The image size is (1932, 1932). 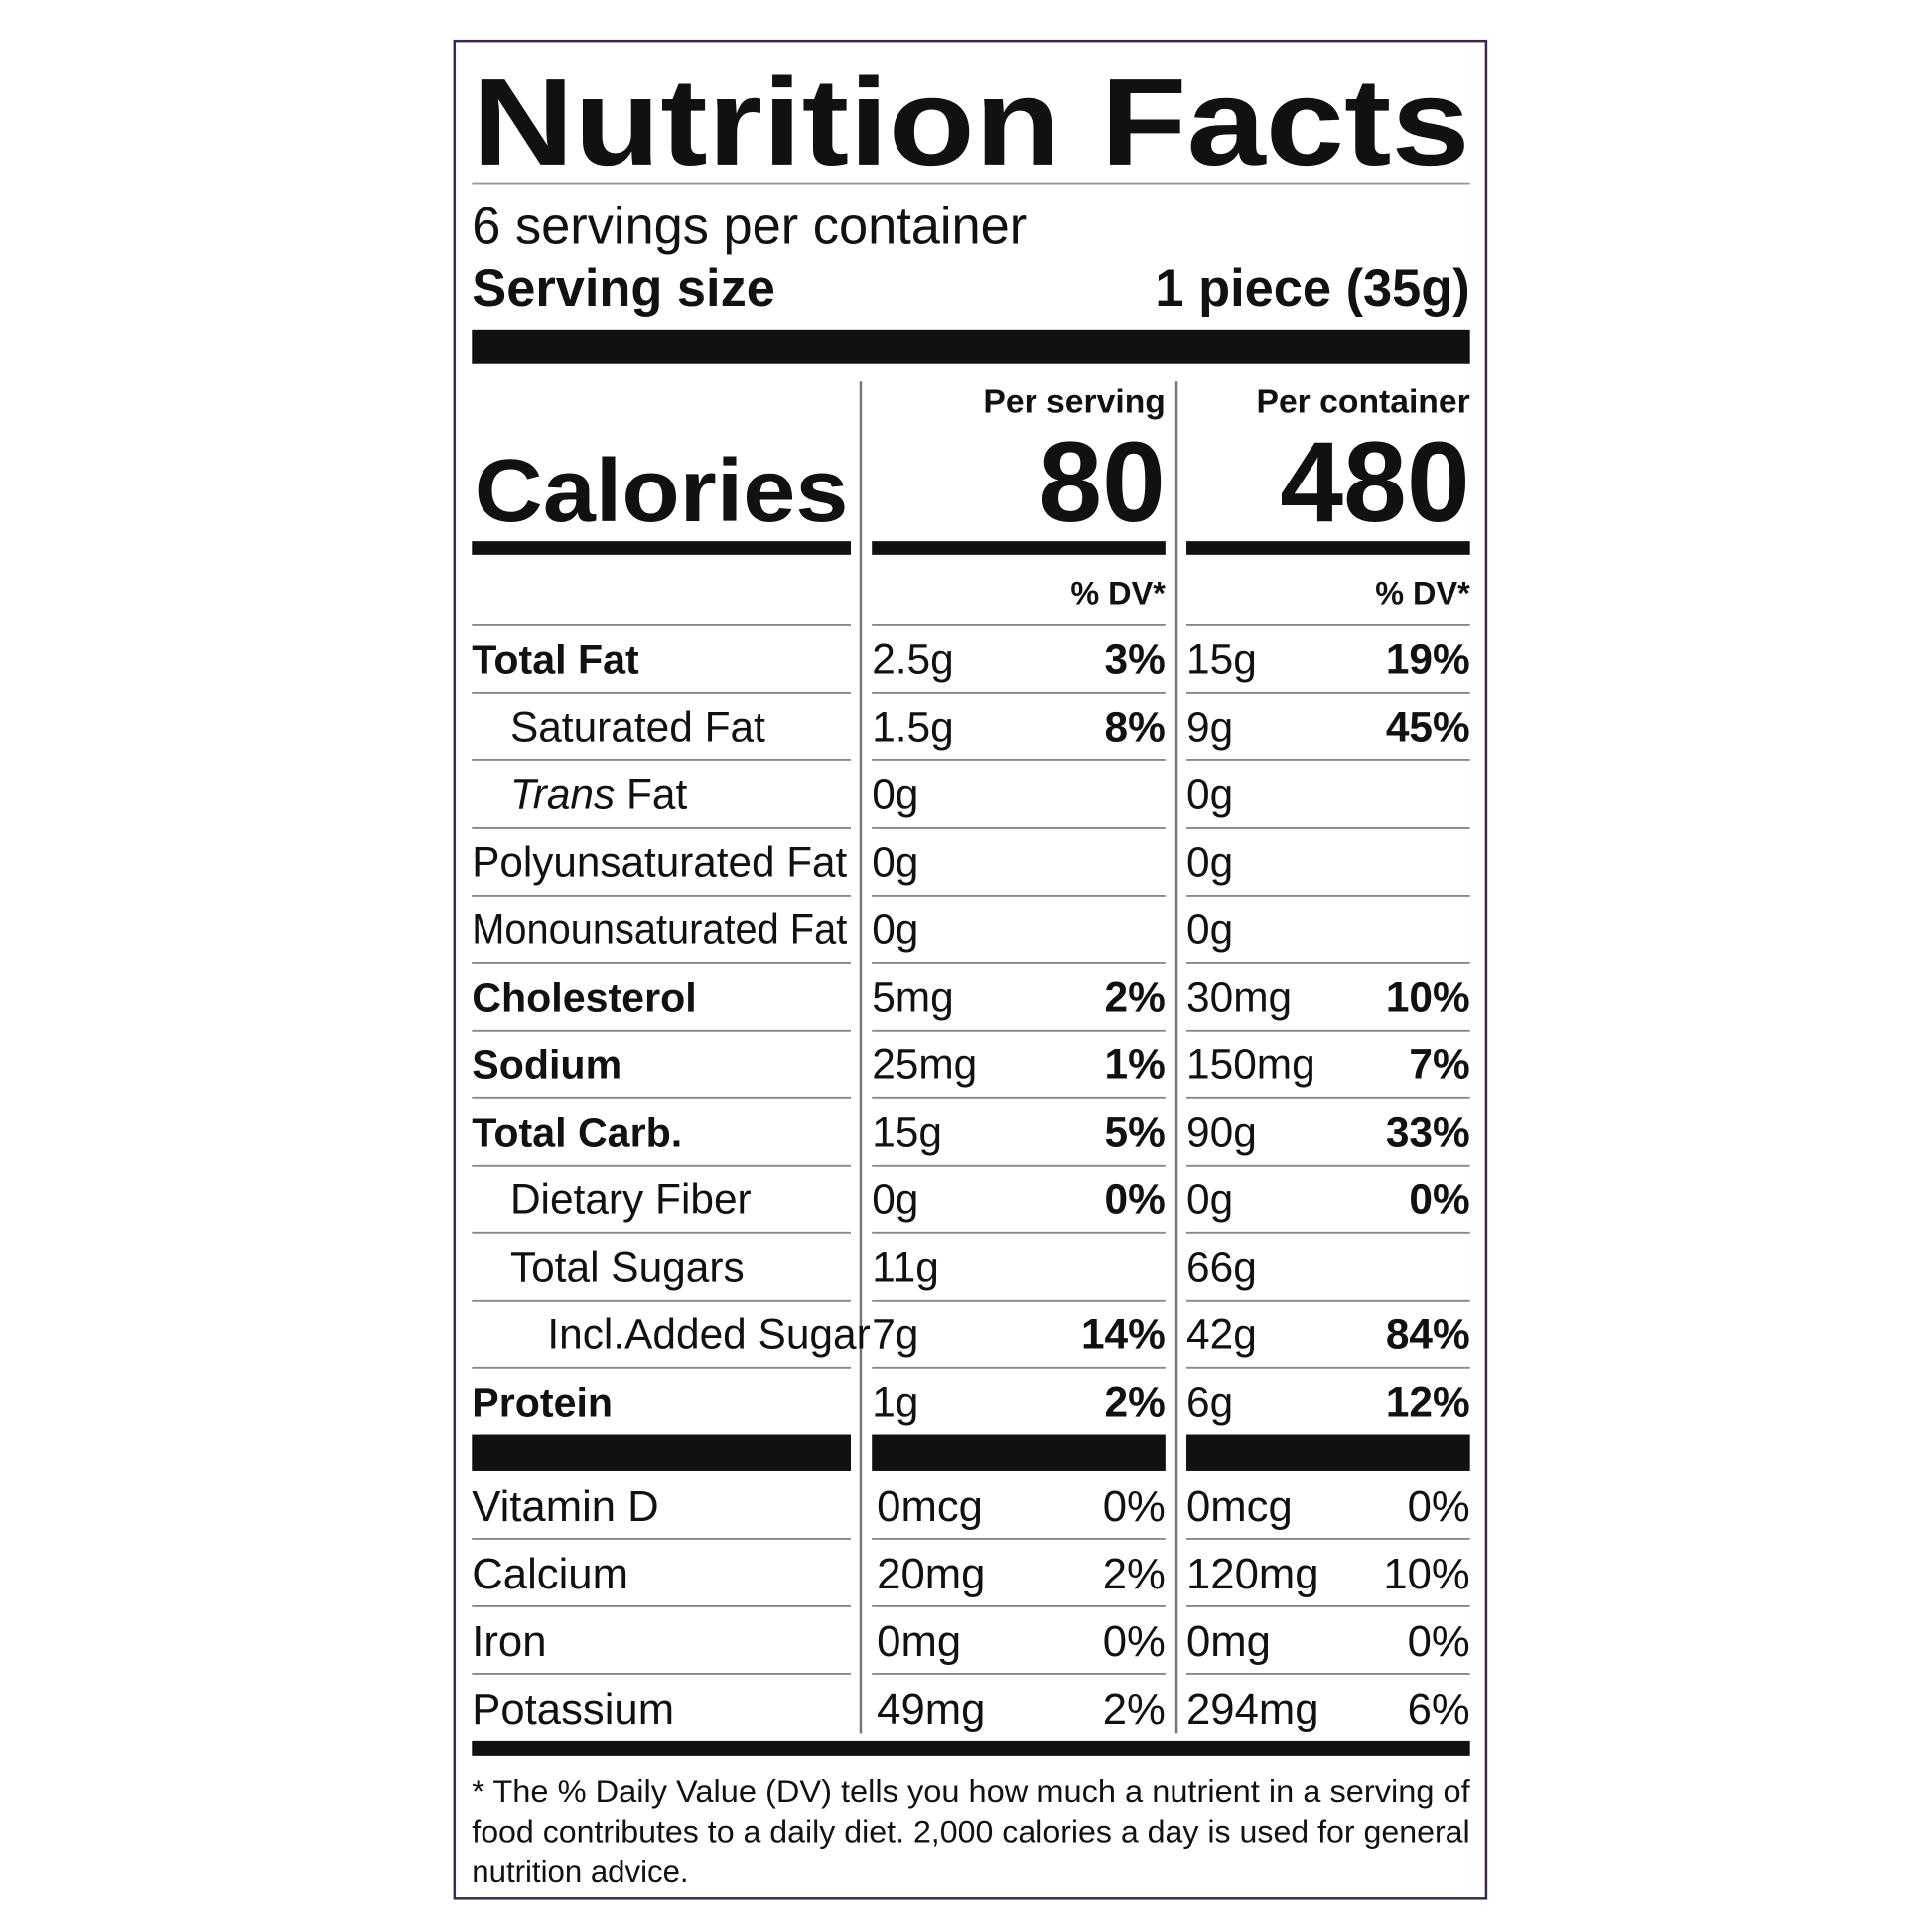 What do you see at coordinates (1239, 998) in the screenshot?
I see `amount: 30mg` at bounding box center [1239, 998].